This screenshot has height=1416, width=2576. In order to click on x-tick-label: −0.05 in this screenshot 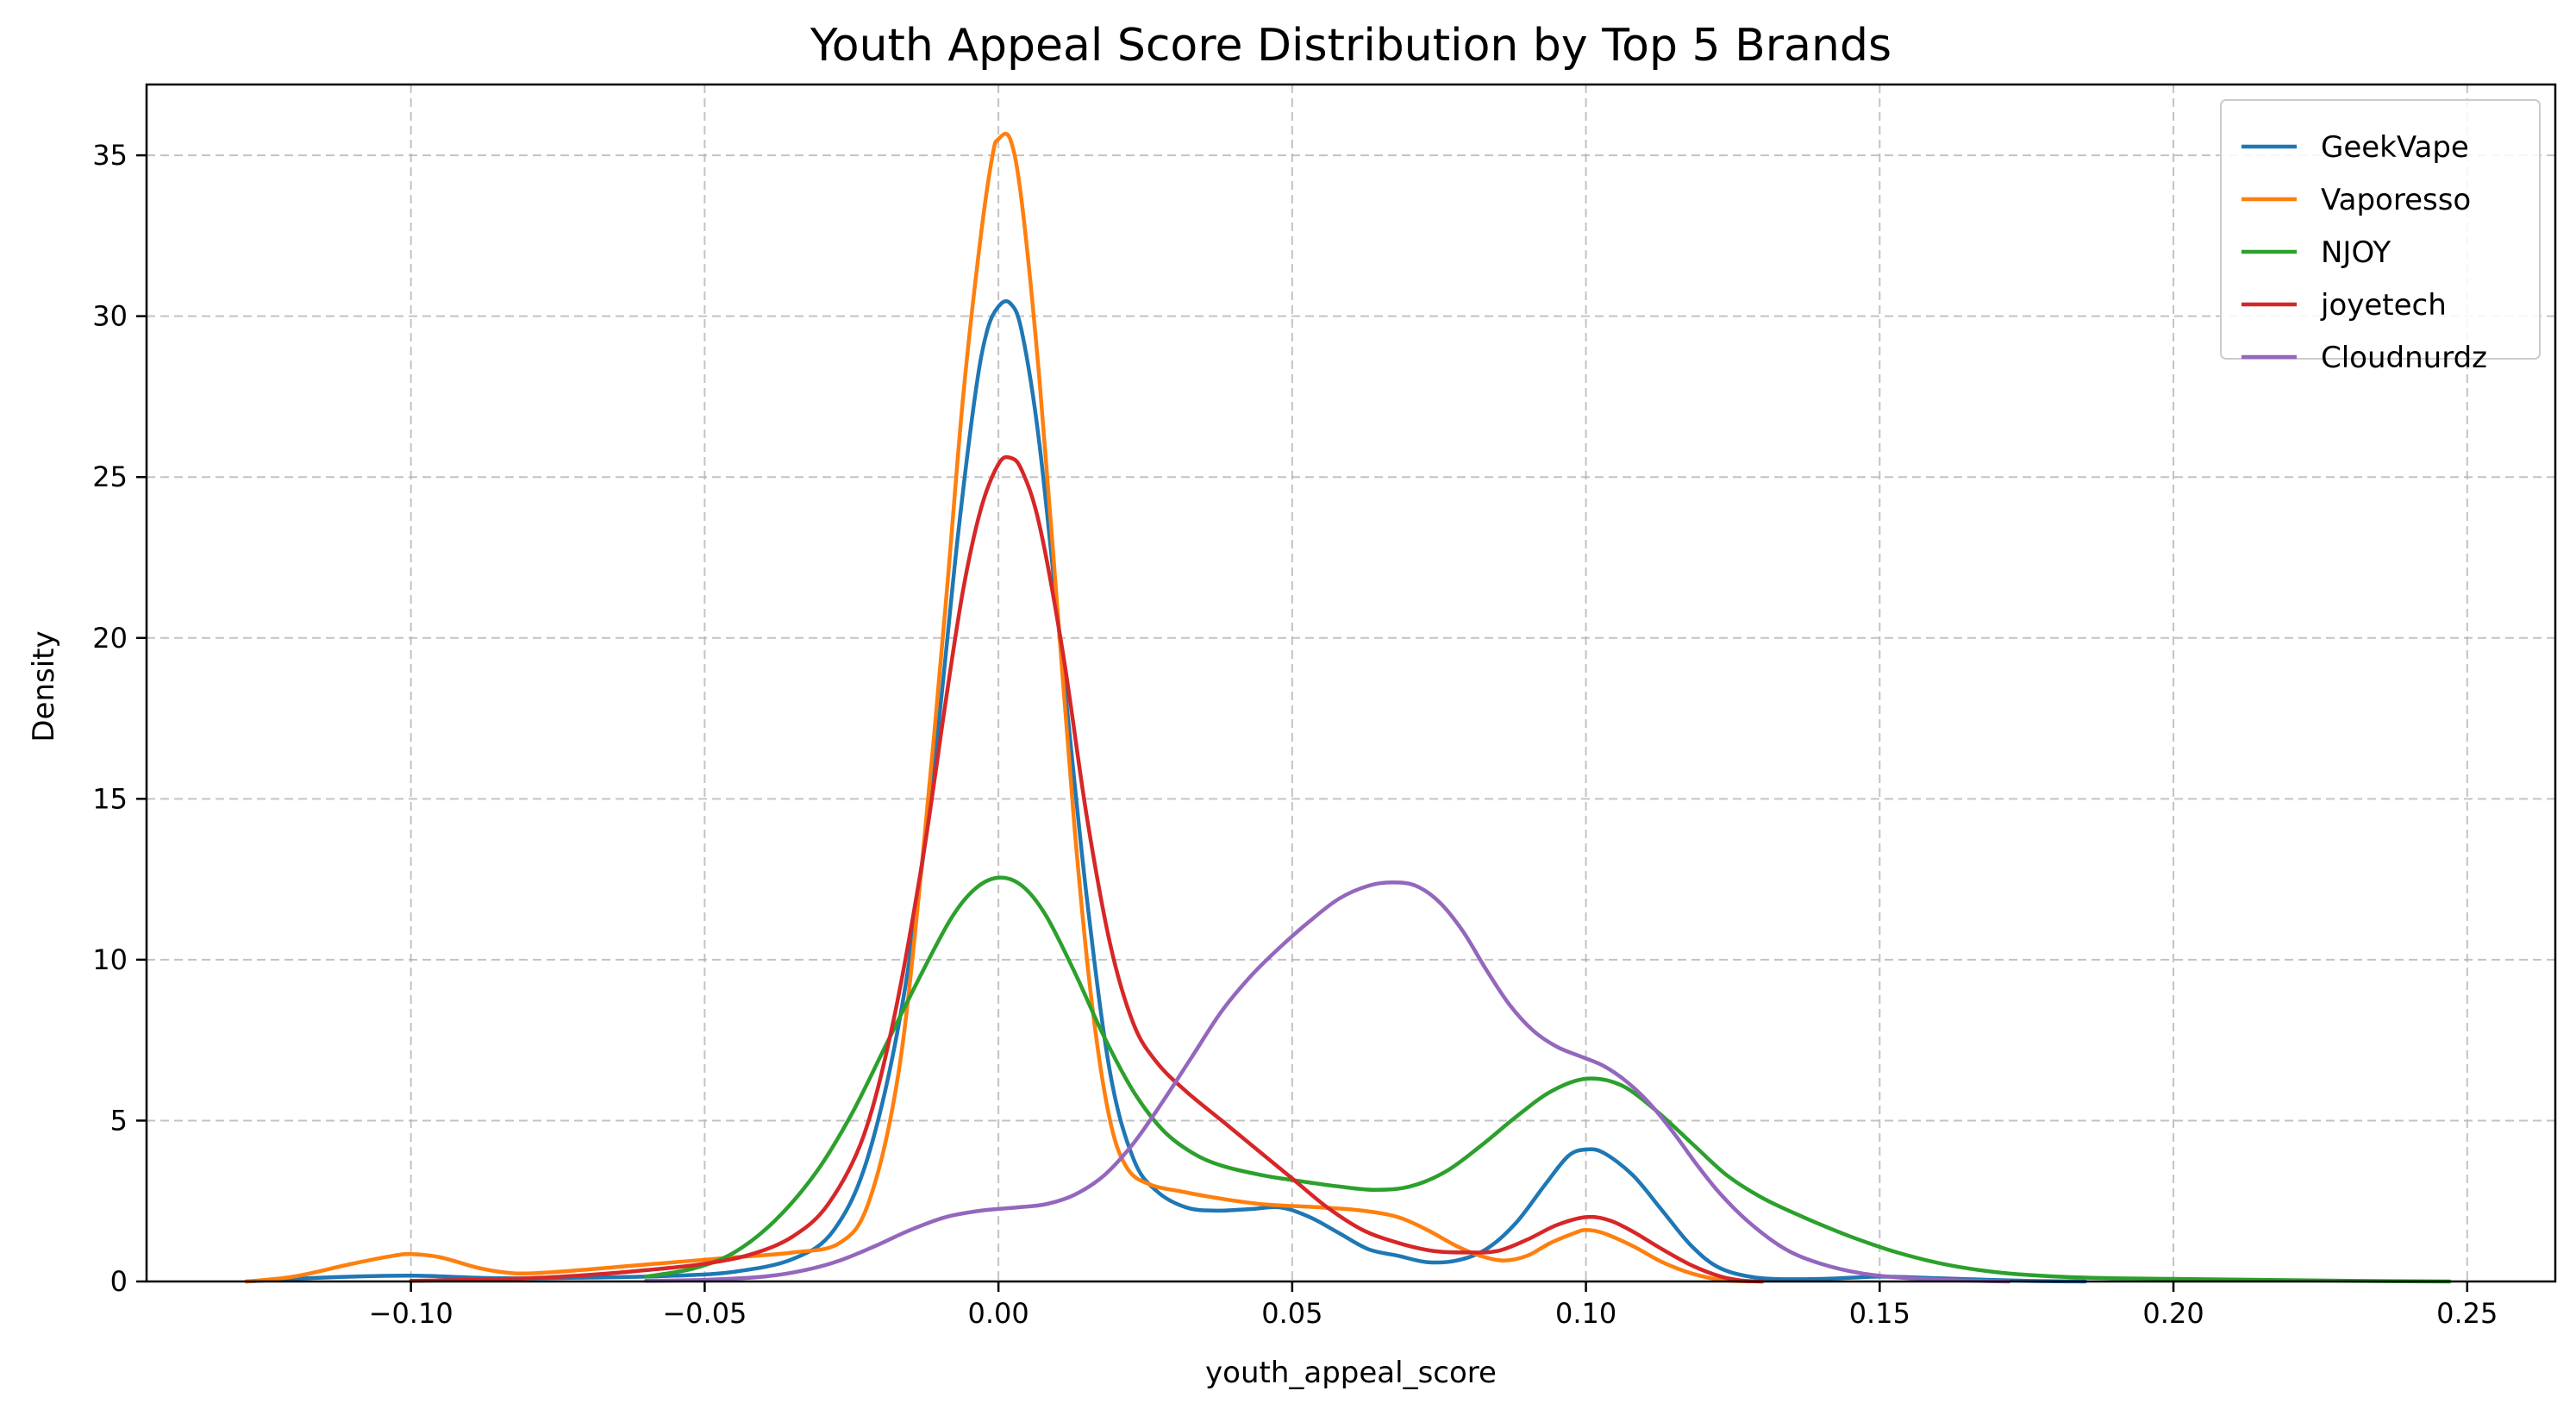, I will do `click(704, 1313)`.